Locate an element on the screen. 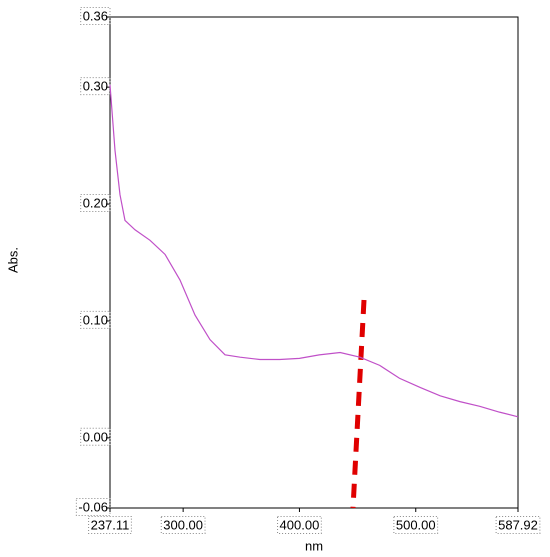  annotation-line is located at coordinates (358, 404).